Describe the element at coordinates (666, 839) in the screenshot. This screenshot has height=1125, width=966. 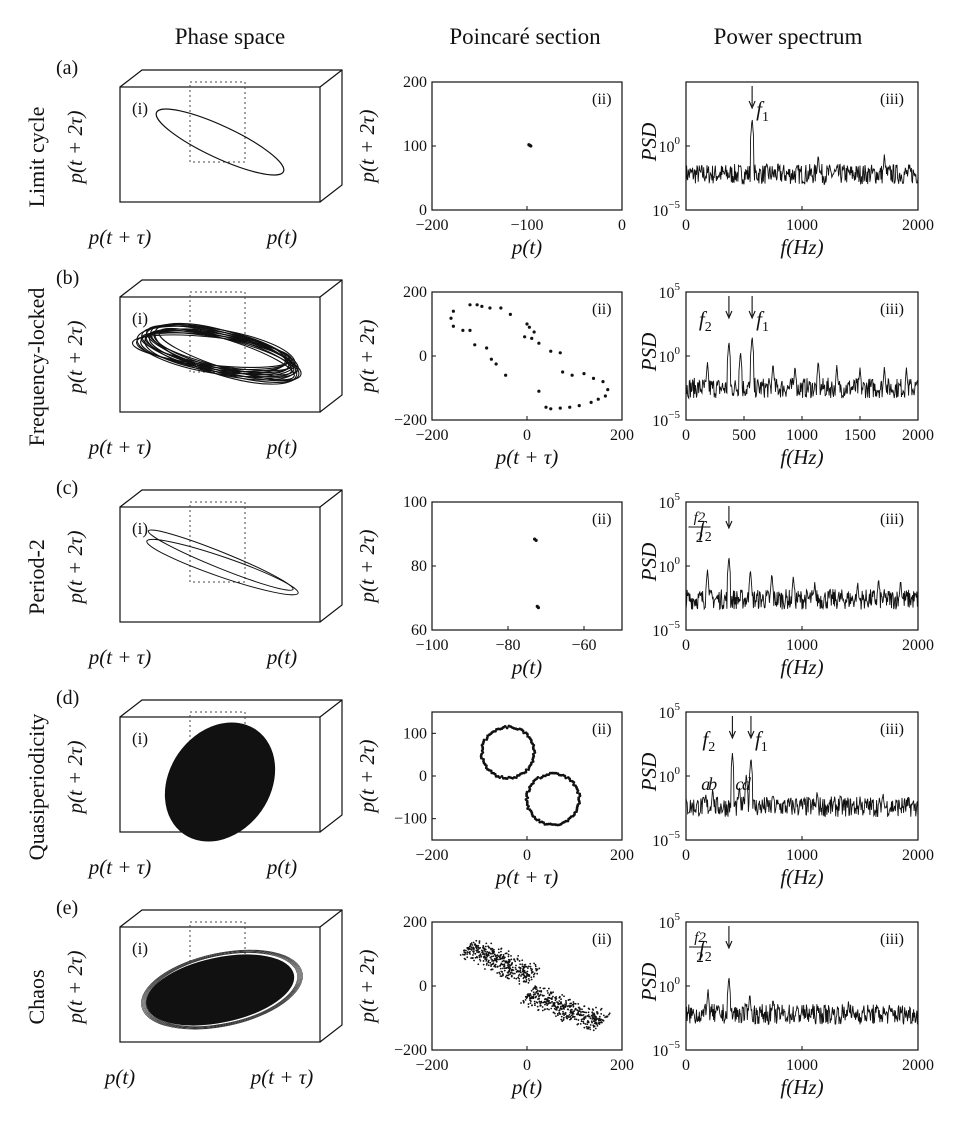
I see `y-tick-label: 10−5` at that location.